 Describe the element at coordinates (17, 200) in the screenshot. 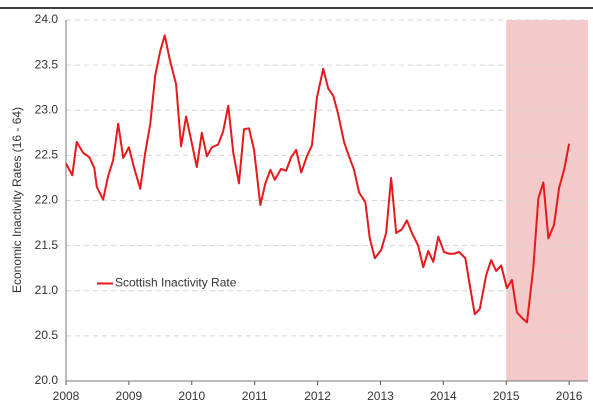

I see `y-axis-label: Economic Inactivity Rates (16 - 64)` at that location.